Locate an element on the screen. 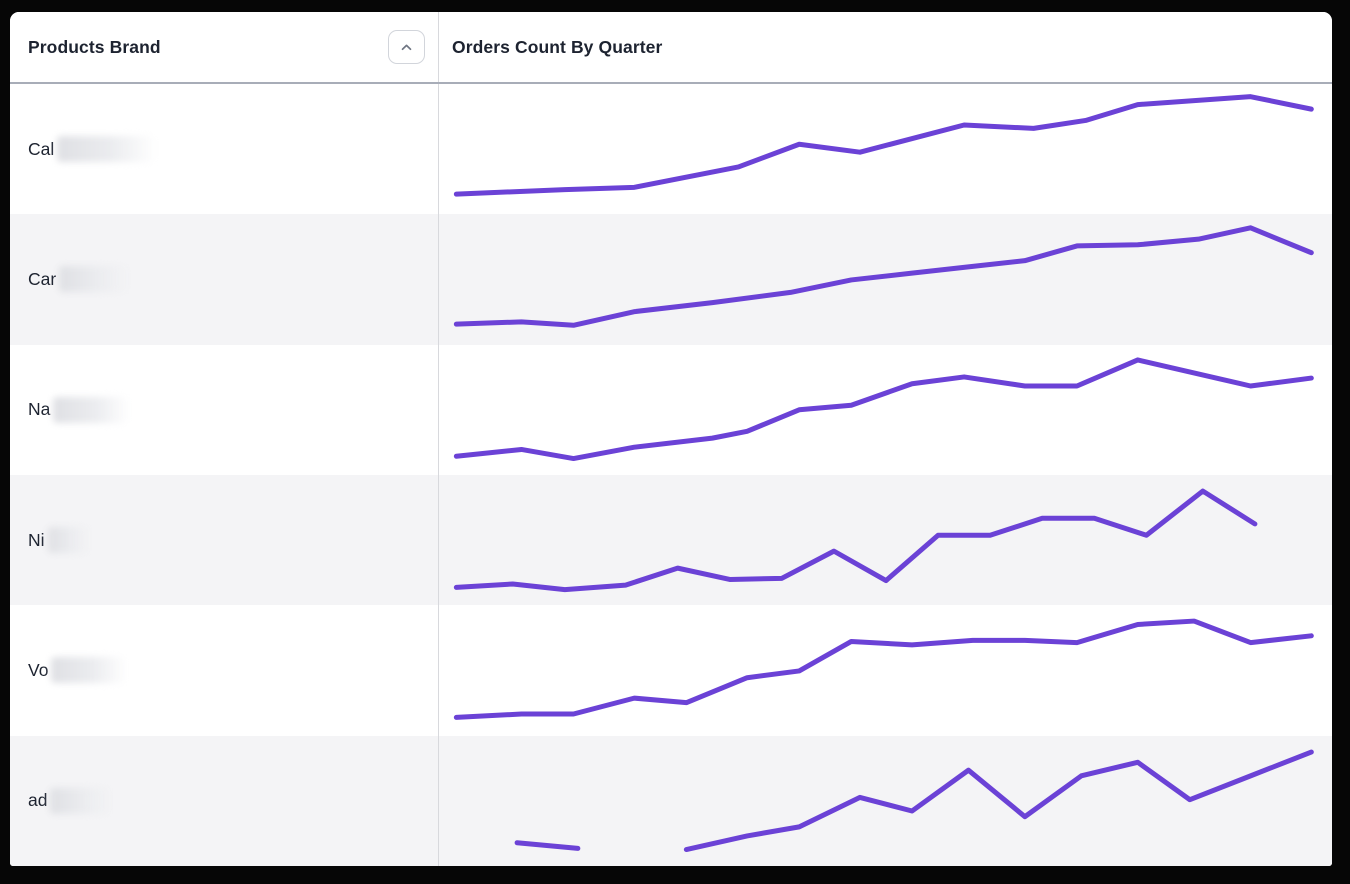 The width and height of the screenshot is (1350, 884). table-row: Car is located at coordinates (671, 279).